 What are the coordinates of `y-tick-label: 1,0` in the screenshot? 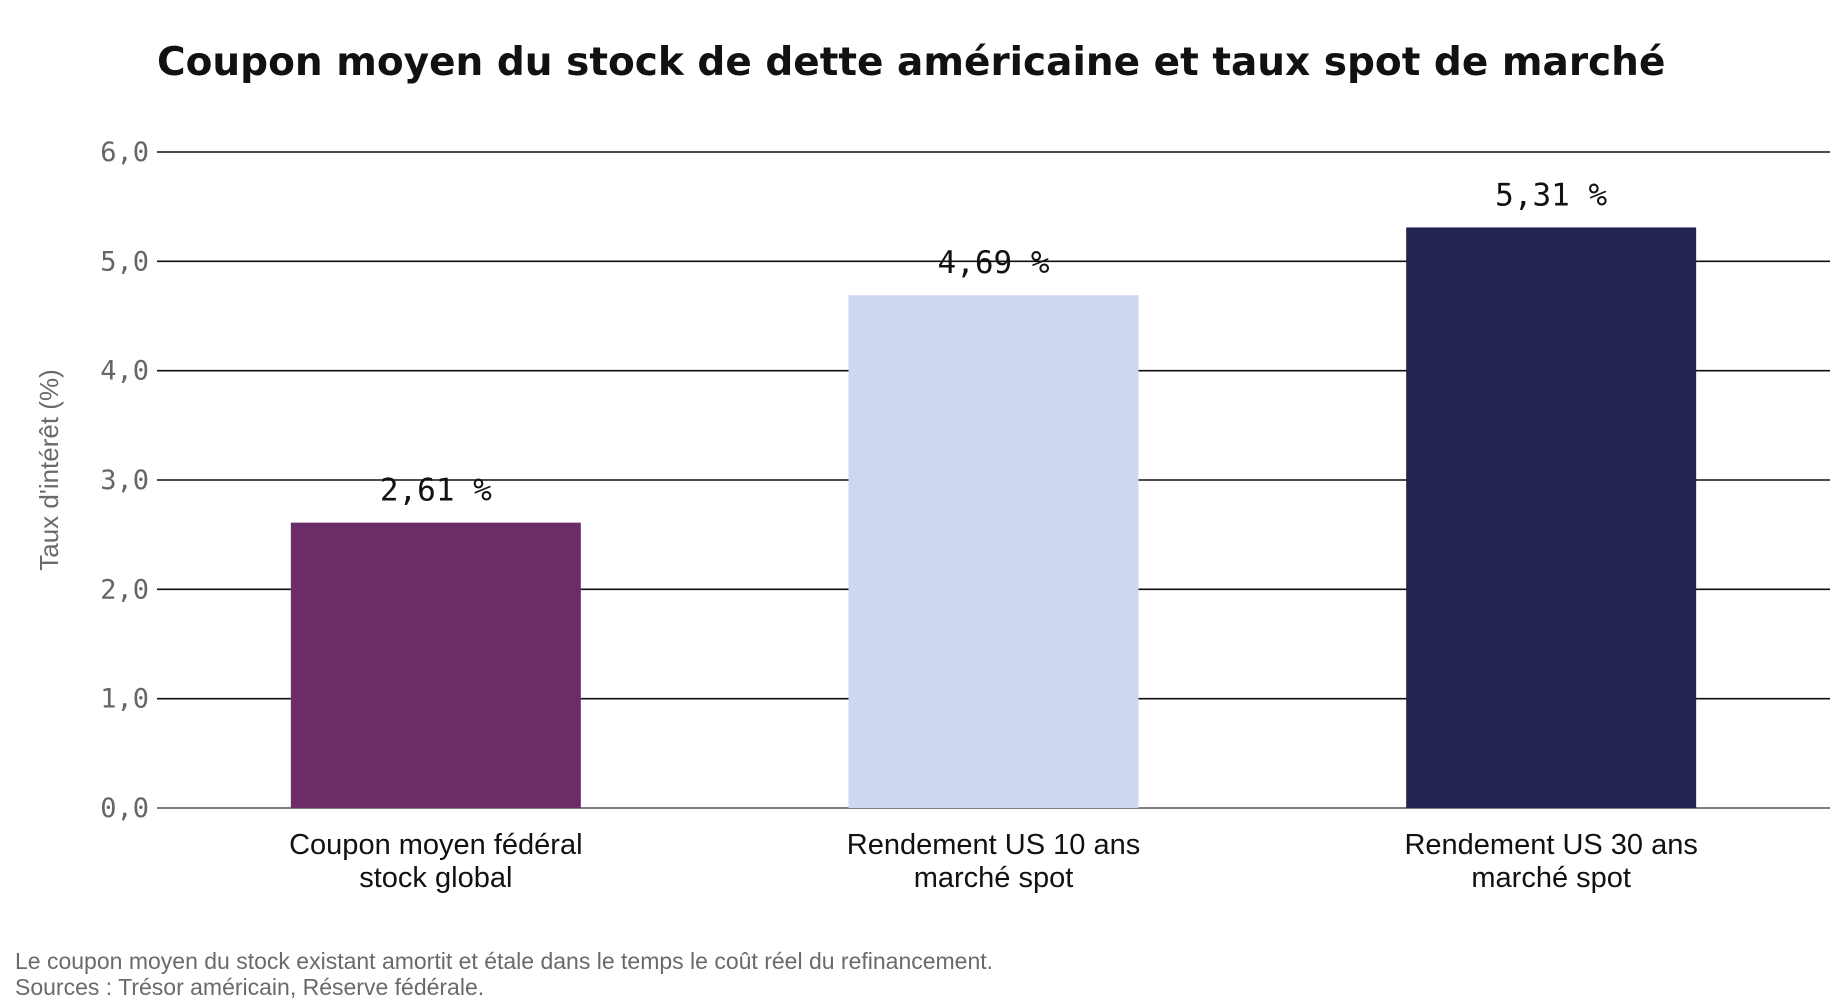 It's located at (124, 699).